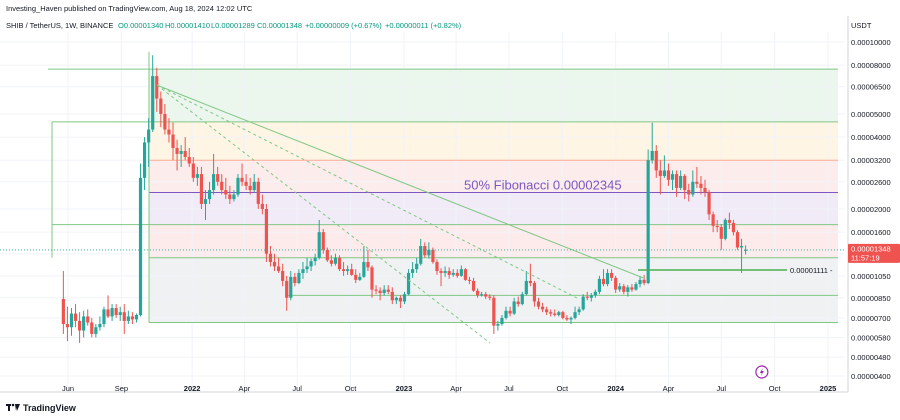 The height and width of the screenshot is (420, 900). What do you see at coordinates (404, 388) in the screenshot?
I see `time-tick-label: 2023` at bounding box center [404, 388].